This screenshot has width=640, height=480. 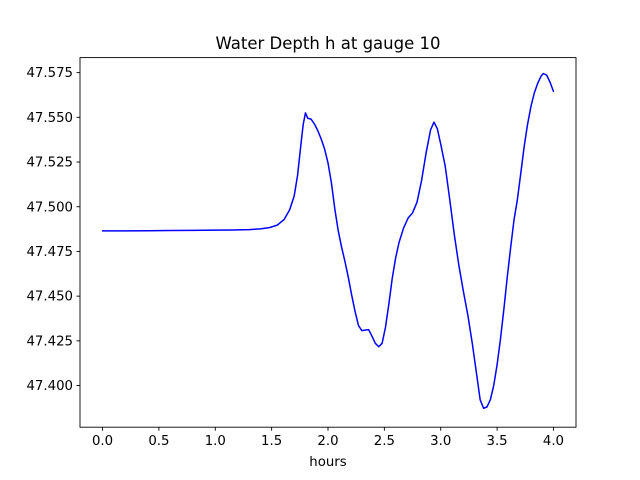 I want to click on x-tick-label: 0.0, so click(x=102, y=441).